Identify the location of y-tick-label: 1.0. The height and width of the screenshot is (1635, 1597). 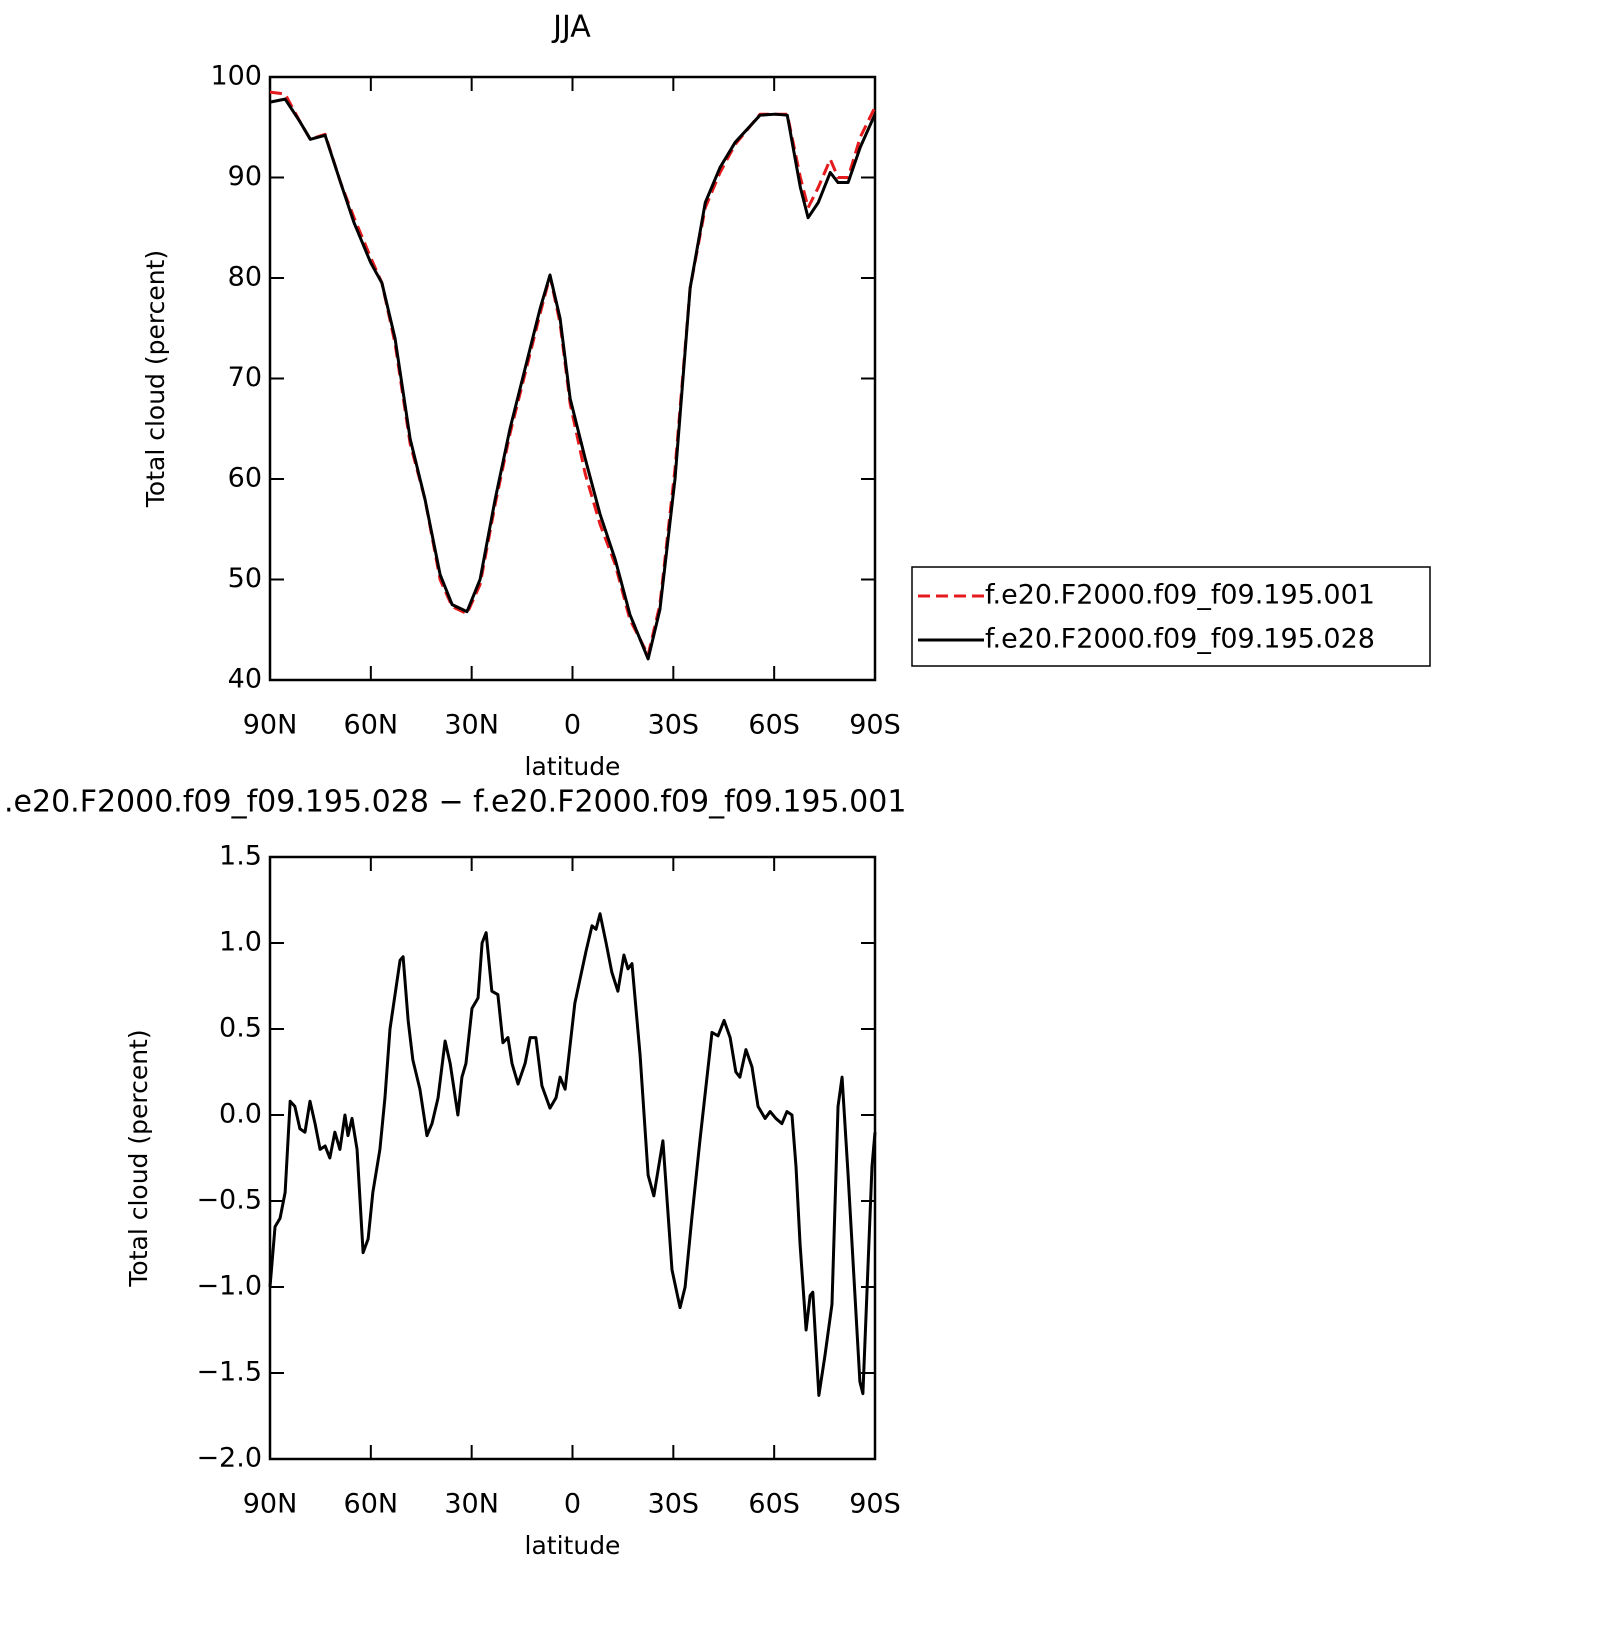
(240, 942).